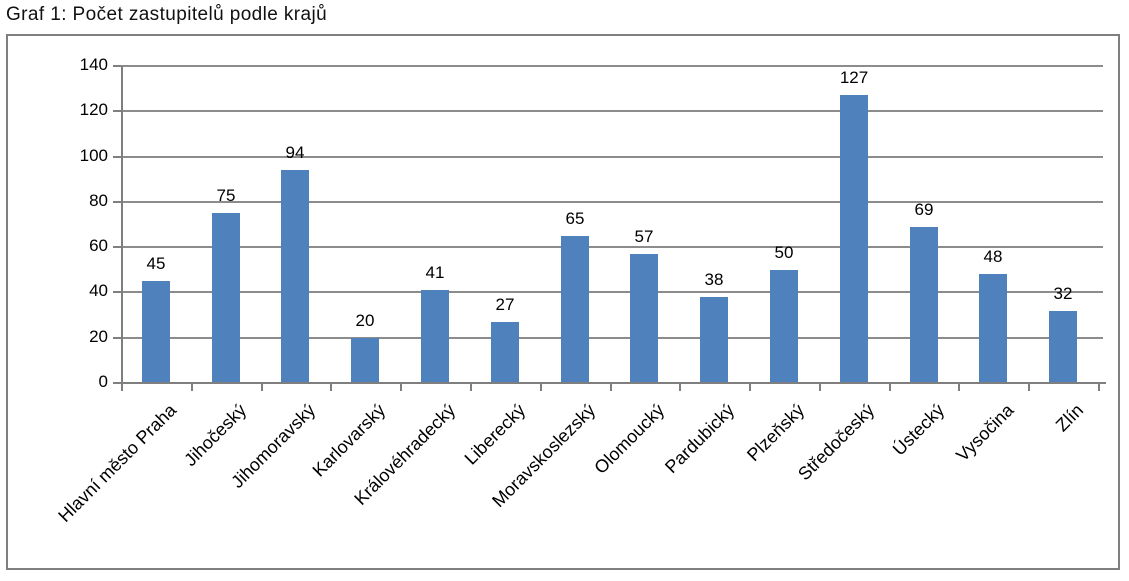  I want to click on bar-value-label: 50, so click(784, 252).